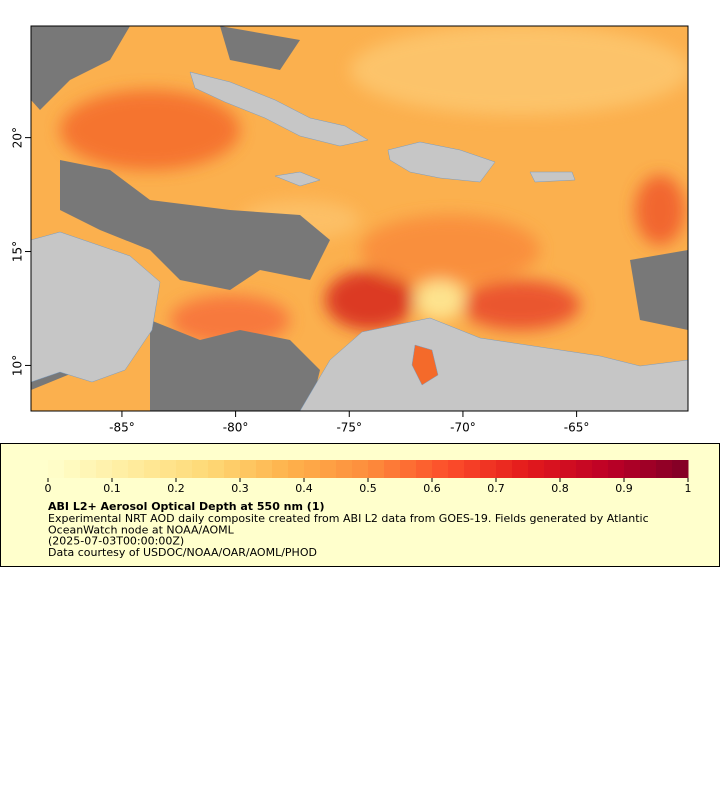  Describe the element at coordinates (432, 488) in the screenshot. I see `colorbar-tick-label: 0.6` at that location.